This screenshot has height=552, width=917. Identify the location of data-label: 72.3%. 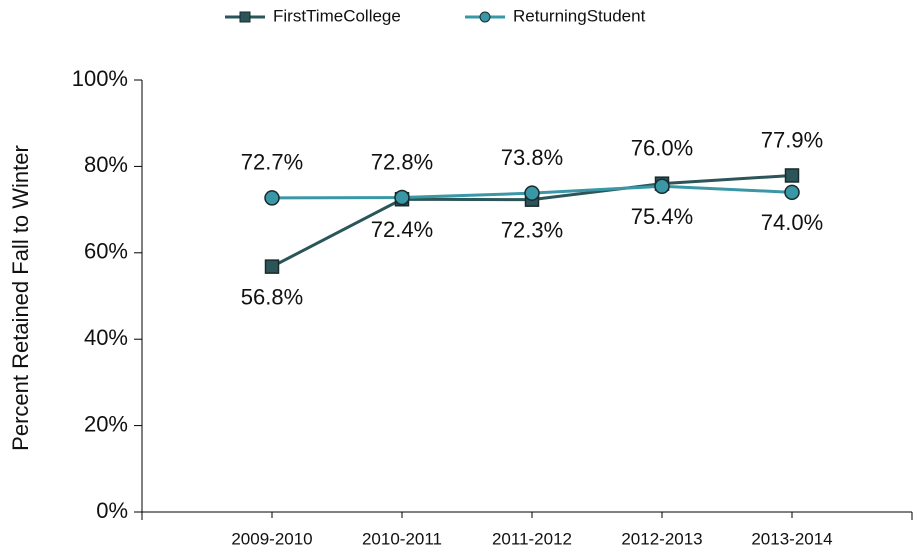
(532, 229).